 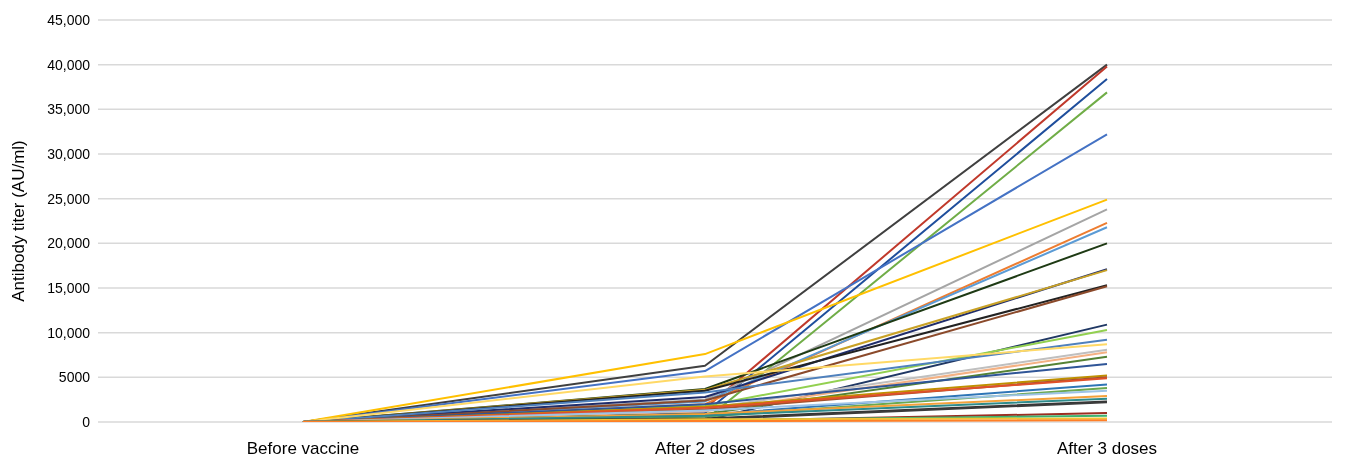 What do you see at coordinates (19, 221) in the screenshot?
I see `y-axis-title: Antibody titer (AU/ml)` at bounding box center [19, 221].